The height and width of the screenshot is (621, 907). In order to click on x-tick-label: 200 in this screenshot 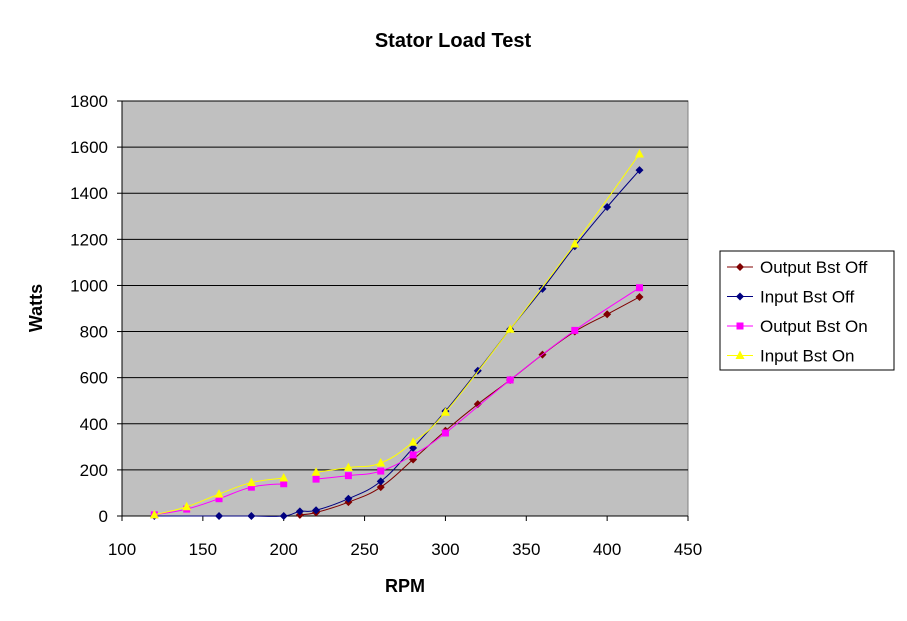, I will do `click(284, 549)`.